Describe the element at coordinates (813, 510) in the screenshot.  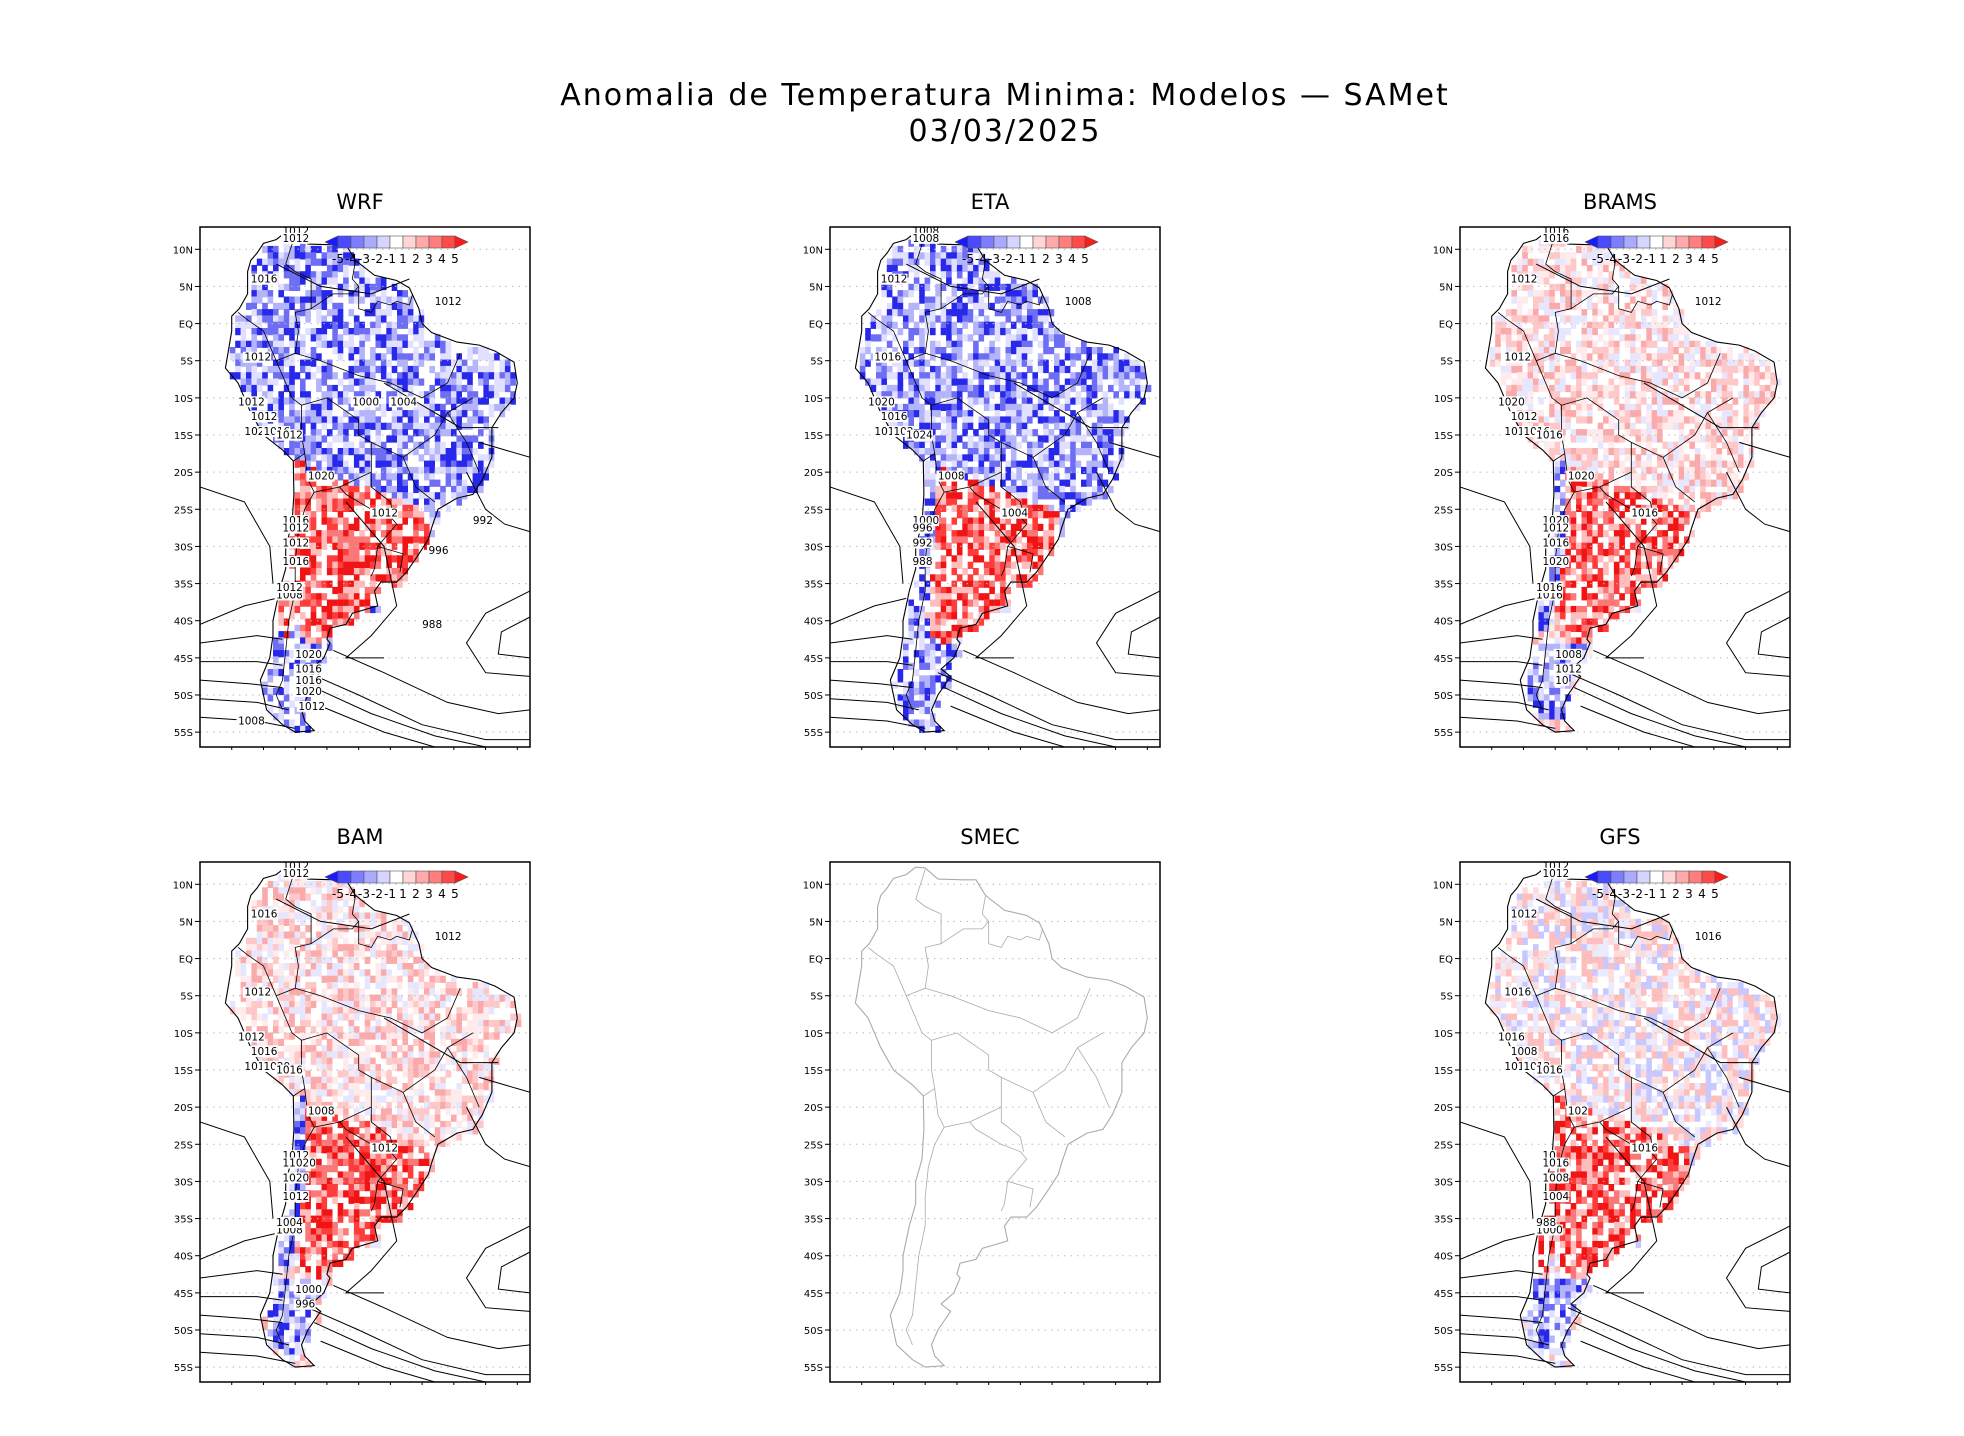
I see `lat-tick-label: 25S` at that location.